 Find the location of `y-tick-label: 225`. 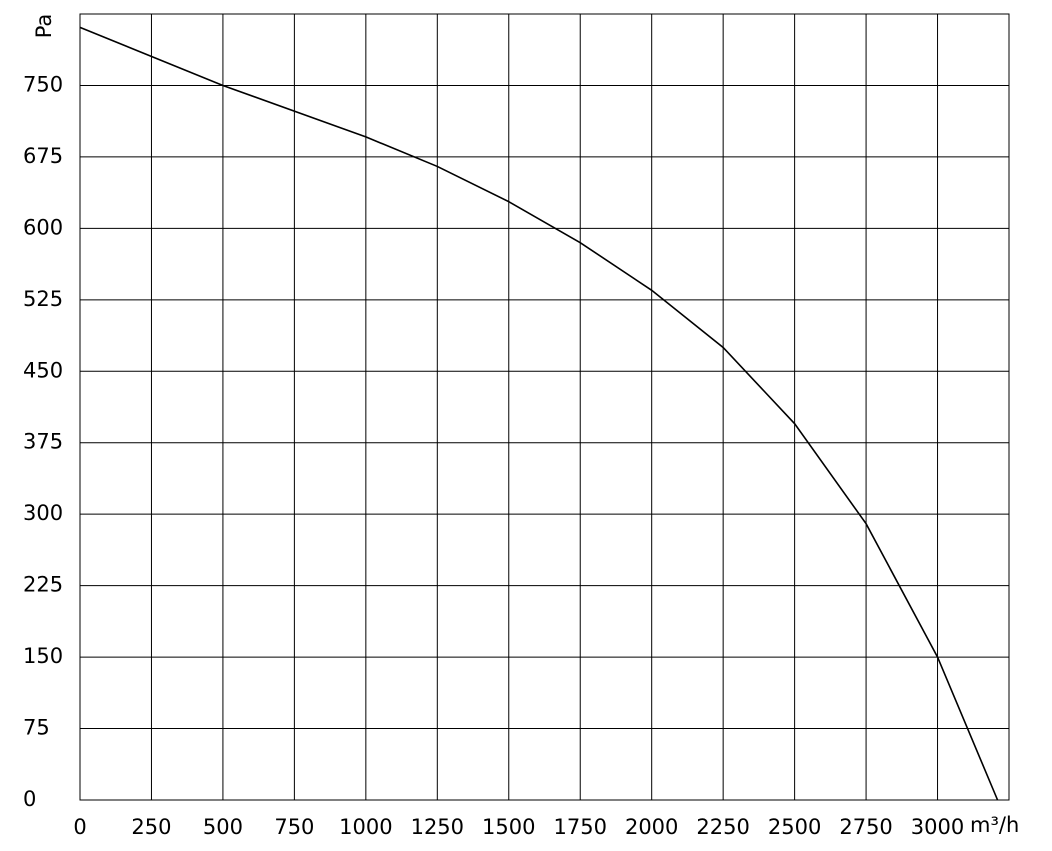

y-tick-label: 225 is located at coordinates (43, 585).